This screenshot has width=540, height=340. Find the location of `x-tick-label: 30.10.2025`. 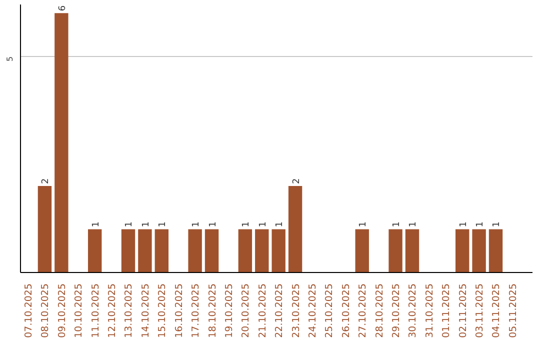

x-tick-label: 30.10.2025 is located at coordinates (413, 310).